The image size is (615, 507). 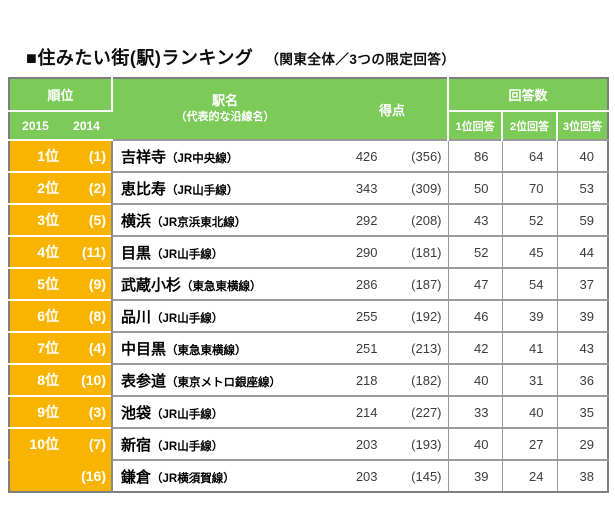 I want to click on answer-2-cell: 70, so click(x=529, y=187).